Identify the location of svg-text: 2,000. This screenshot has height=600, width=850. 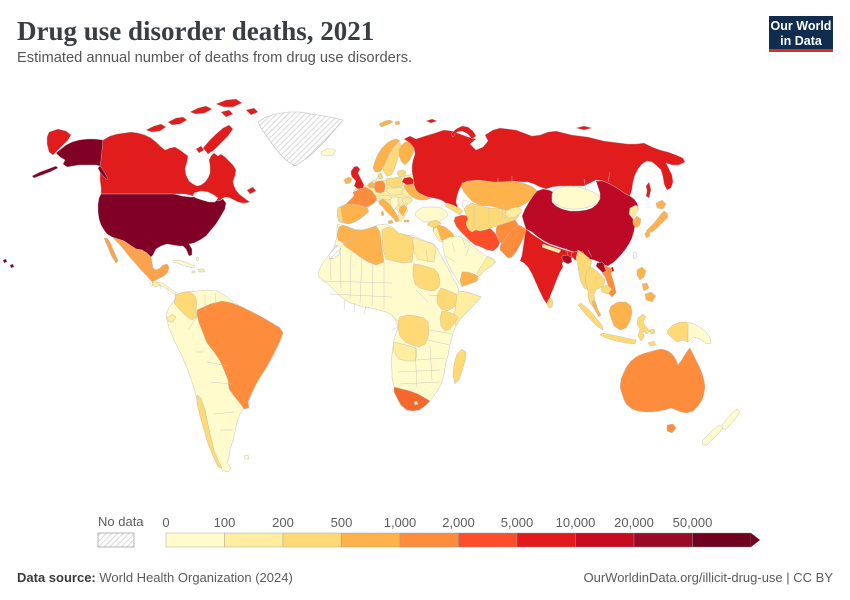
(458, 522).